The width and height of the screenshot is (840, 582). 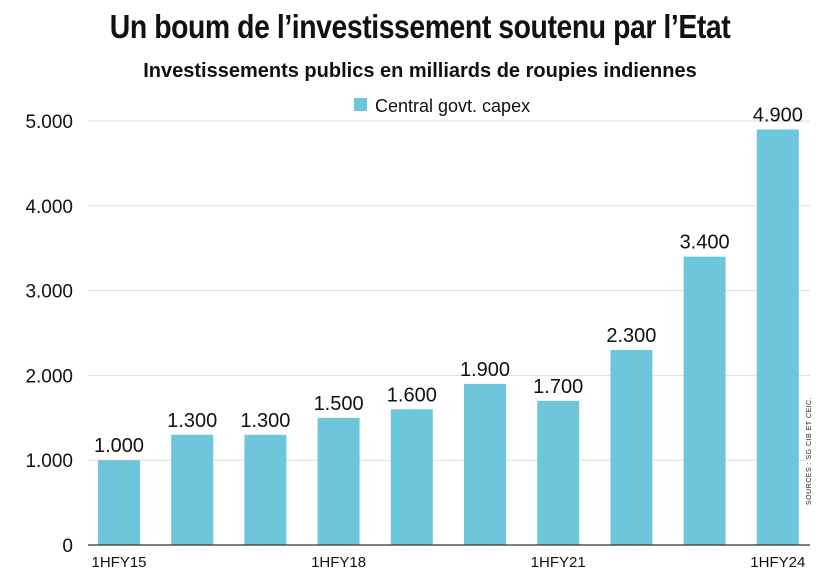 I want to click on legend-label: Central govt. capex, so click(x=452, y=106).